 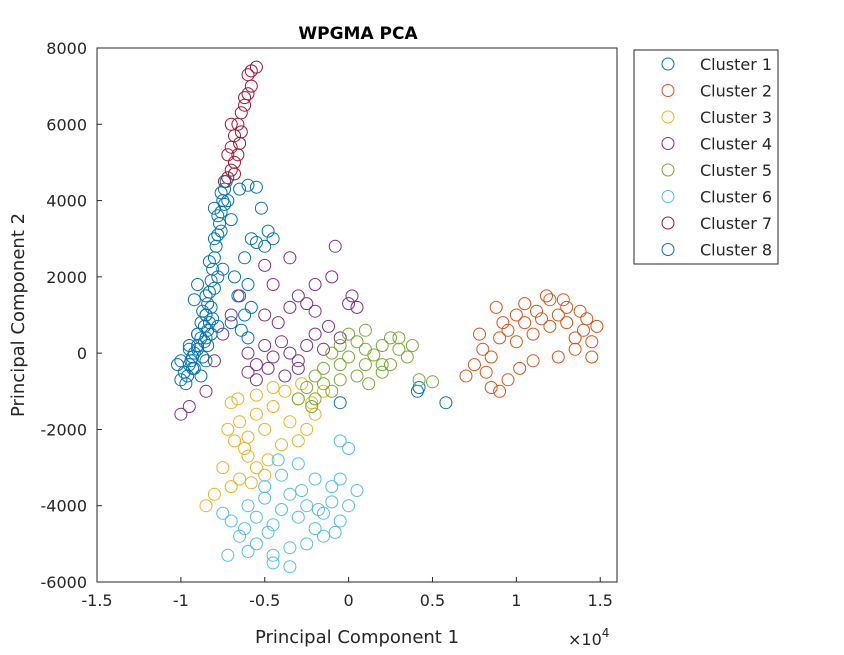 I want to click on x-tick-label: 0, so click(x=349, y=600).